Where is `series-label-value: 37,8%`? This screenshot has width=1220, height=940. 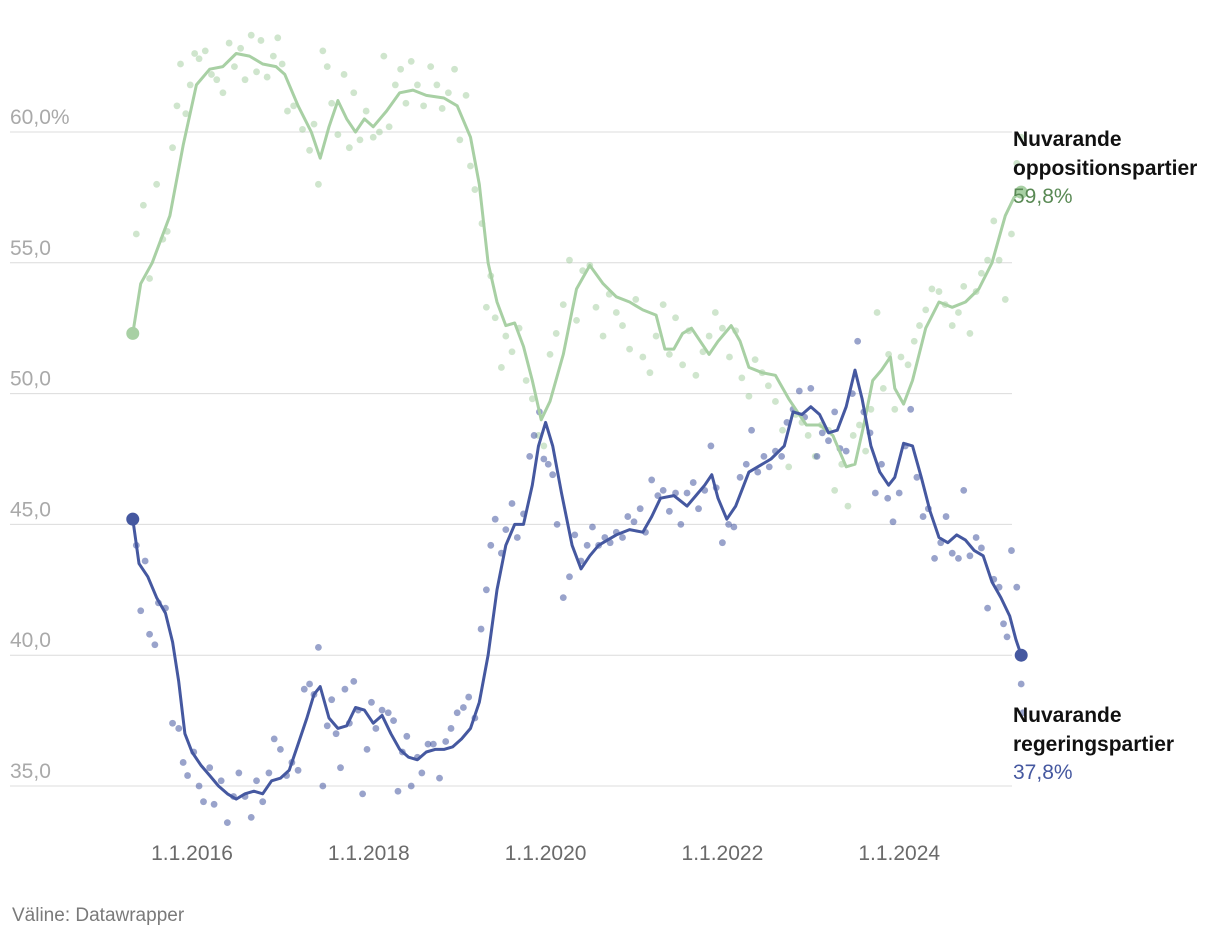 series-label-value: 37,8% is located at coordinates (1043, 772).